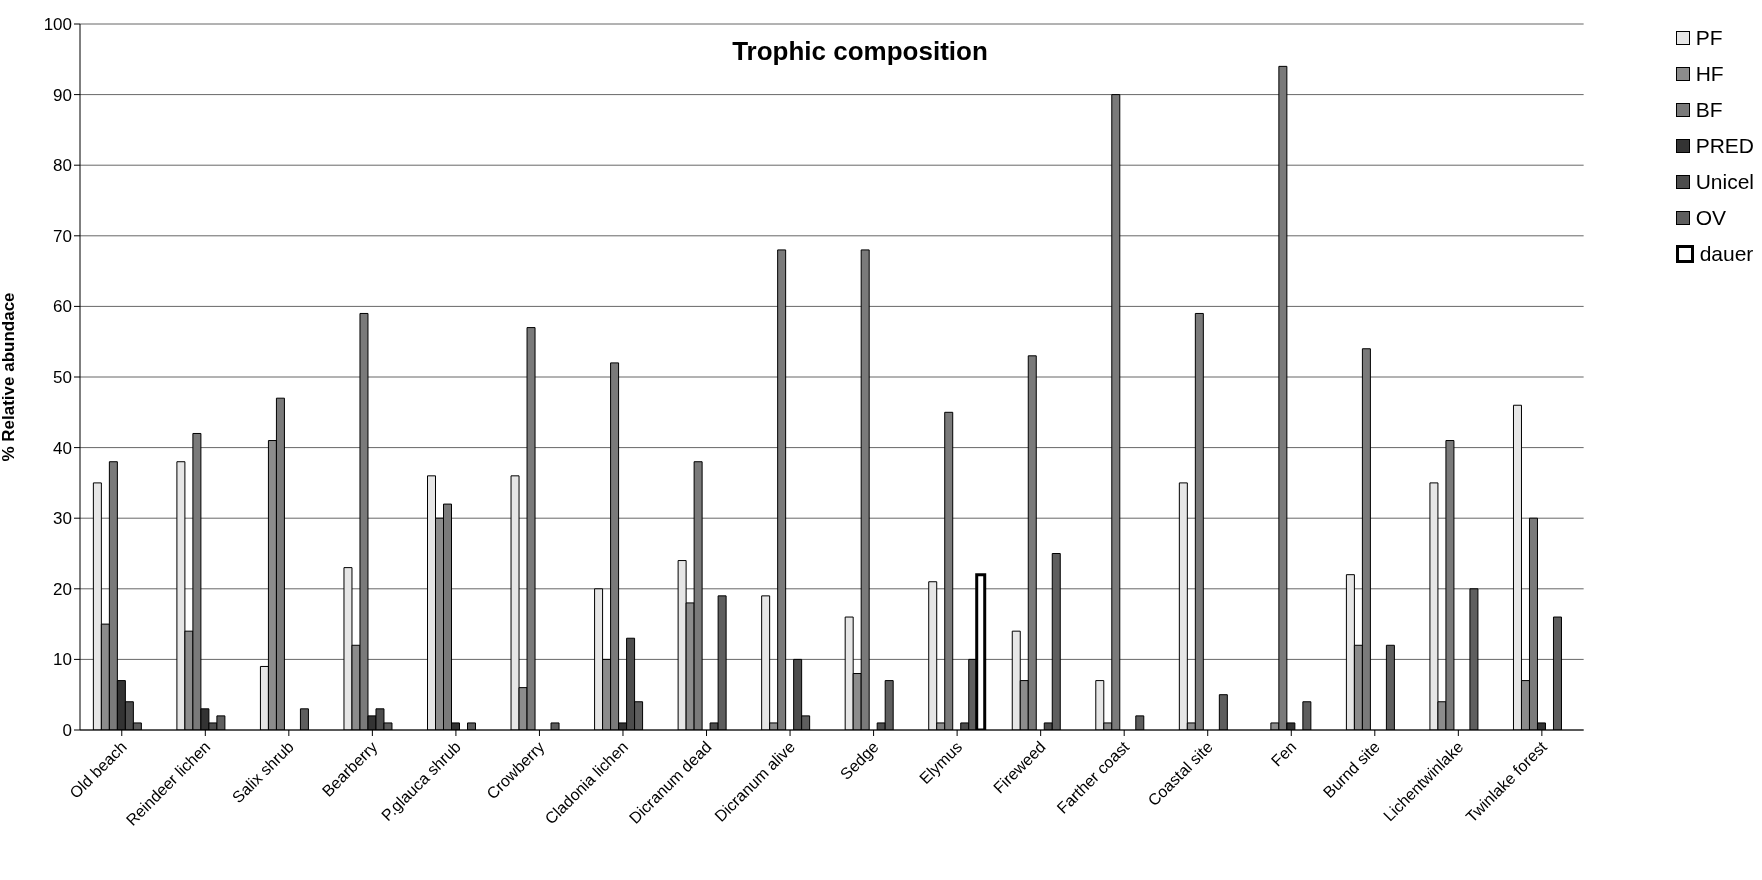 The height and width of the screenshot is (880, 1762). Describe the element at coordinates (62, 519) in the screenshot. I see `y-tick-label: 30` at that location.